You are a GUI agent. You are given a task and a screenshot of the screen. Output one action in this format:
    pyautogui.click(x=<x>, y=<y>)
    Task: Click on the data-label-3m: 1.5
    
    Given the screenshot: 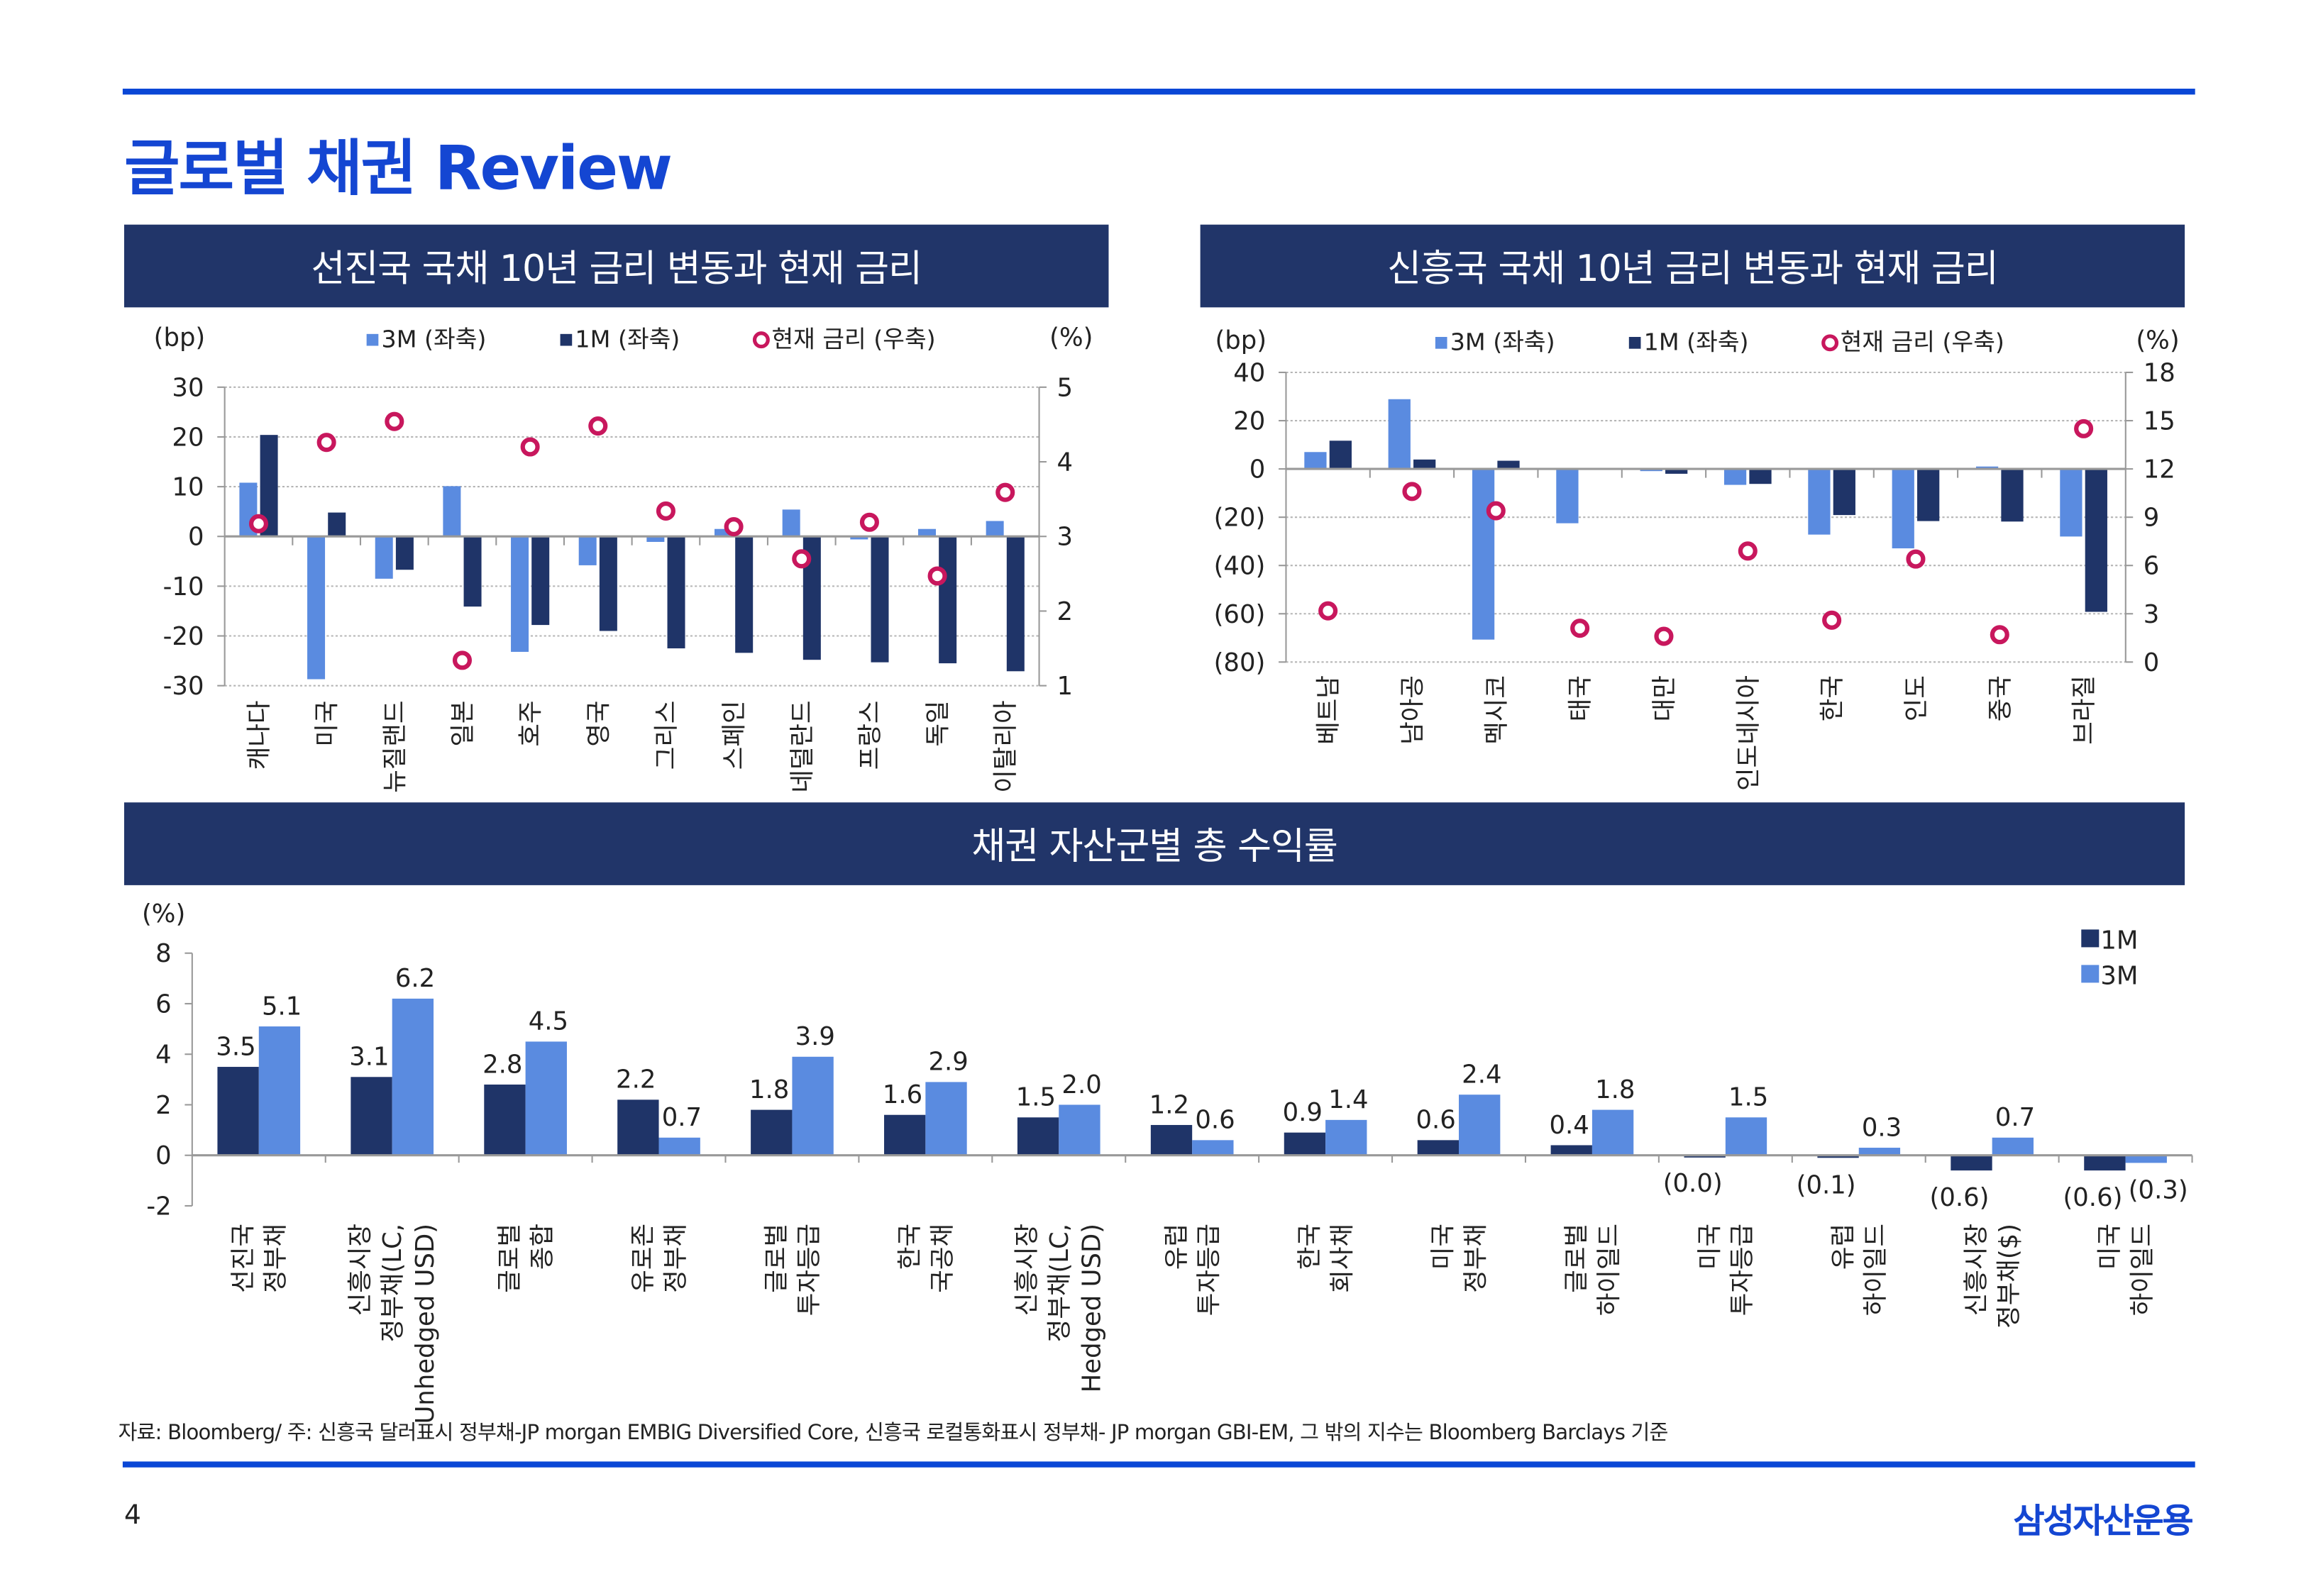 What is the action you would take?
    pyautogui.click(x=1748, y=1098)
    